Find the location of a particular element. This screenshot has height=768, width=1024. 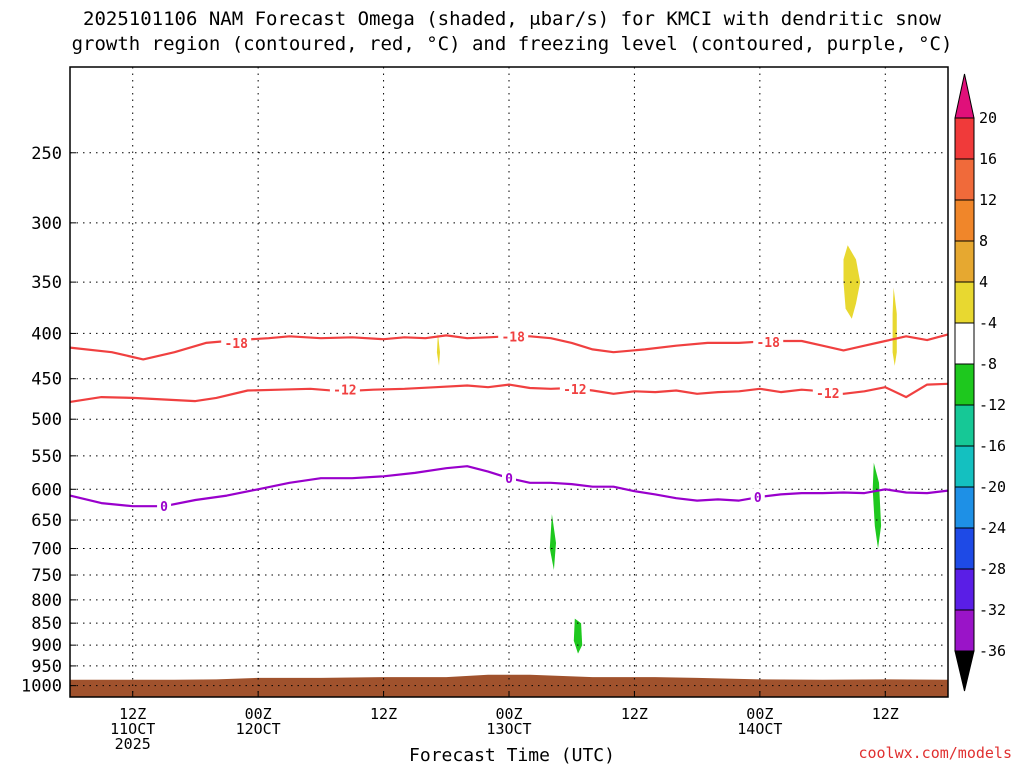

colorbar-label: -8 is located at coordinates (988, 364).